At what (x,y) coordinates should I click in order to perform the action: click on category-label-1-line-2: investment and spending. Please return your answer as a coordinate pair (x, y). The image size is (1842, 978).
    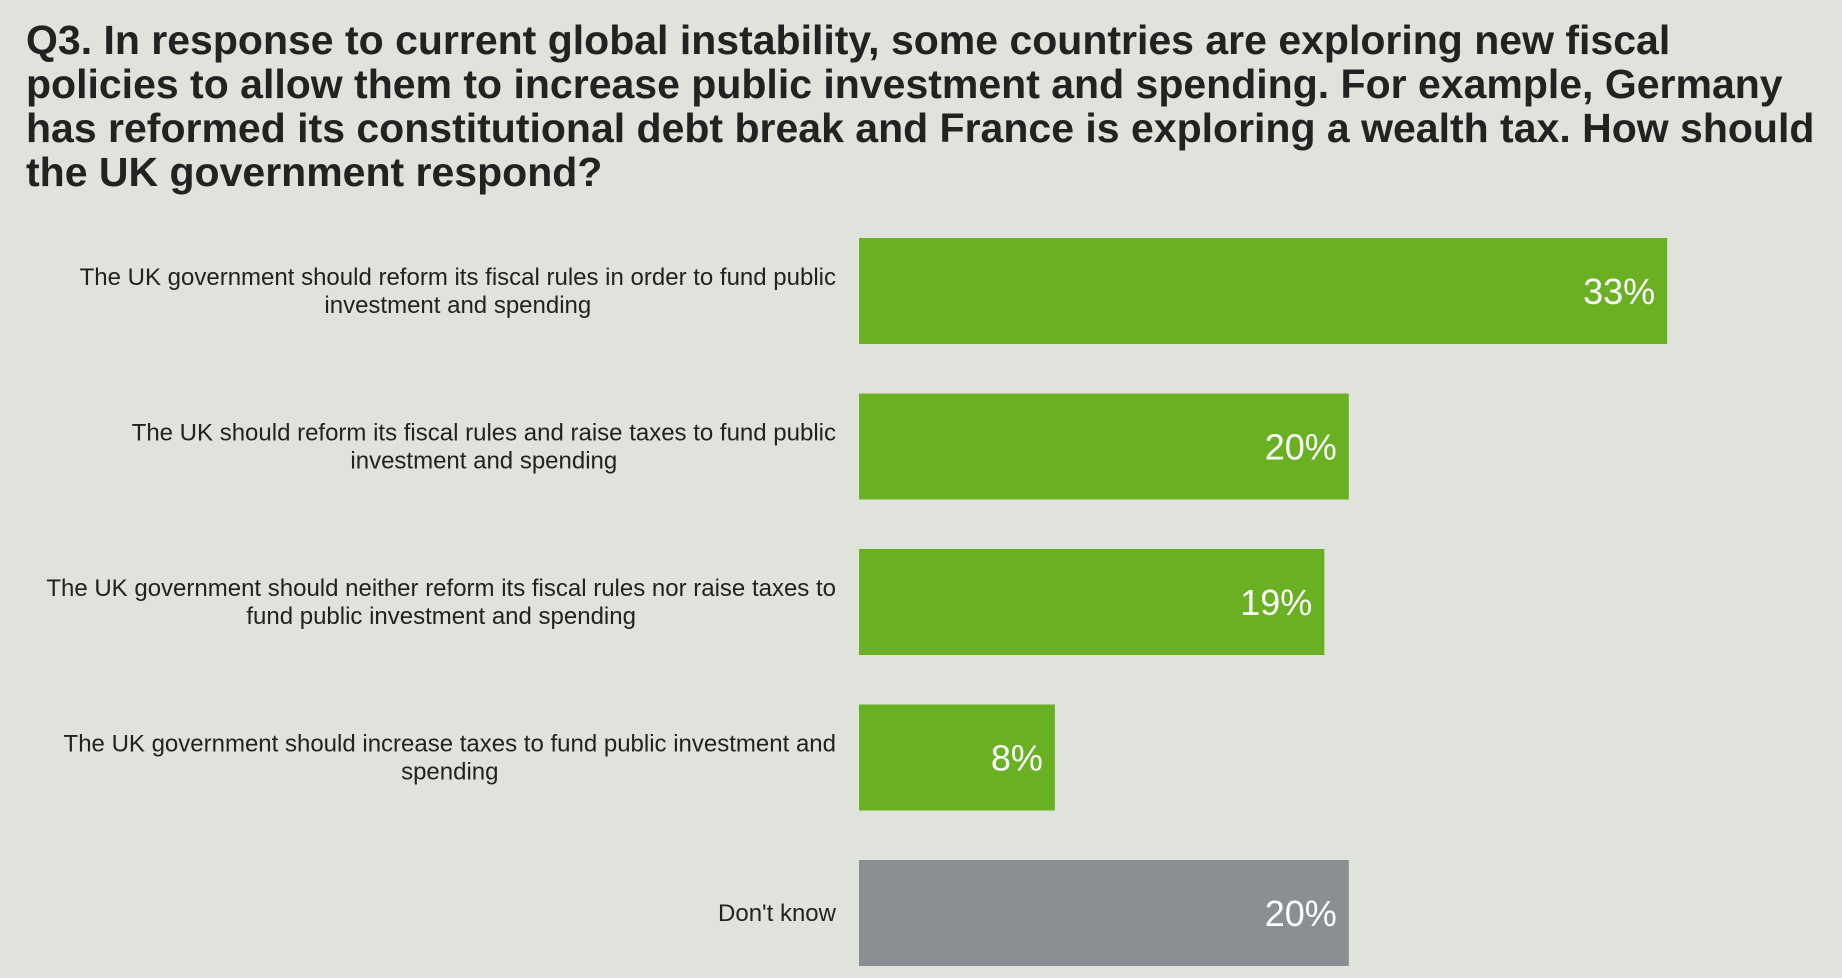
    Looking at the image, I should click on (457, 305).